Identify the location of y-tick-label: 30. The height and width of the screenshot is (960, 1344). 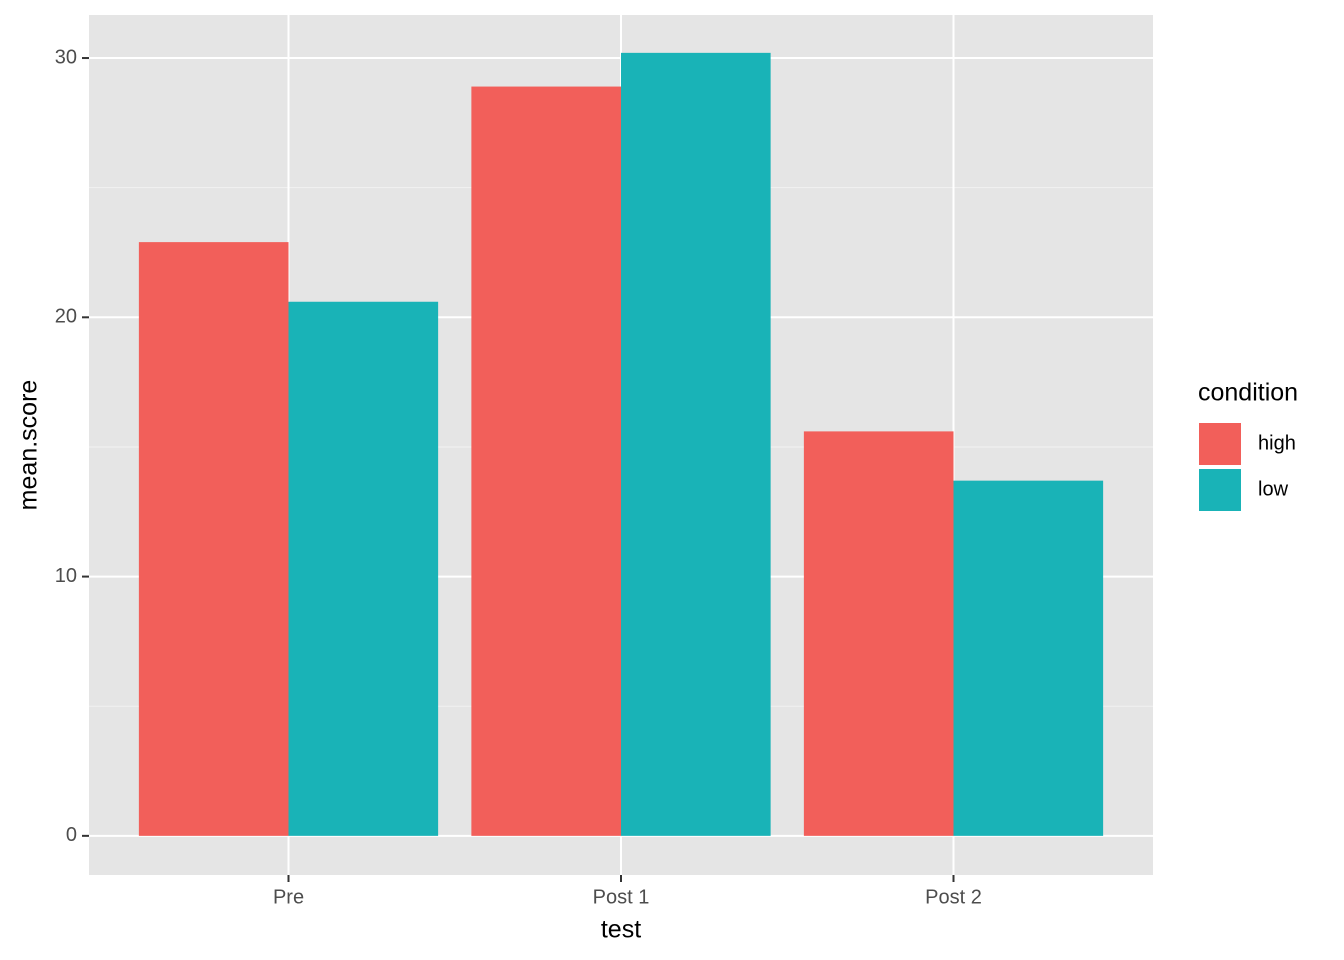
(66, 57).